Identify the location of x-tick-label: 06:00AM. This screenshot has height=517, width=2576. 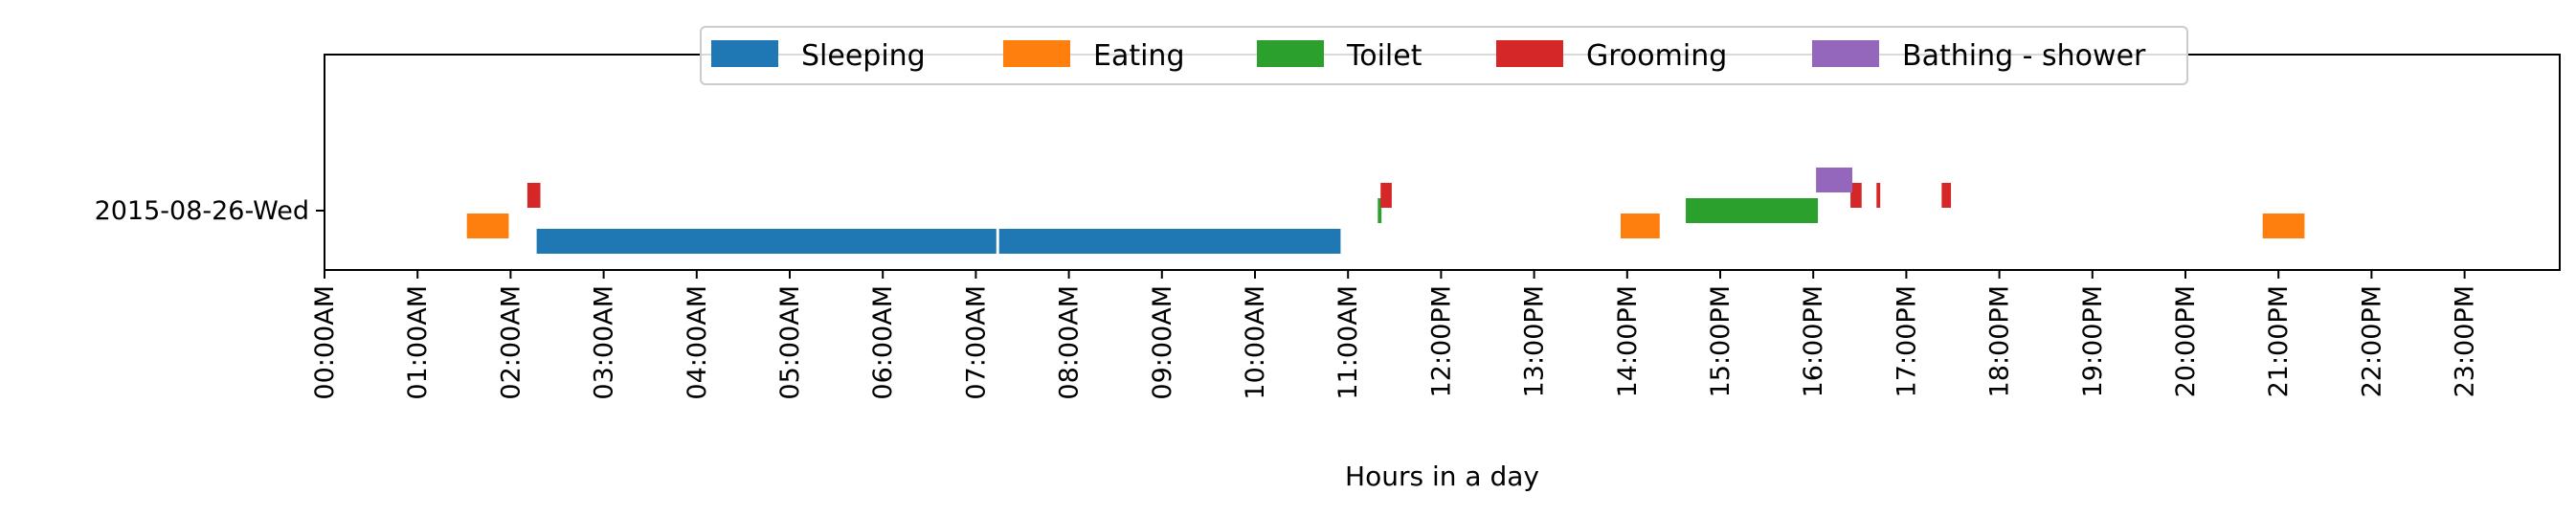
(883, 342).